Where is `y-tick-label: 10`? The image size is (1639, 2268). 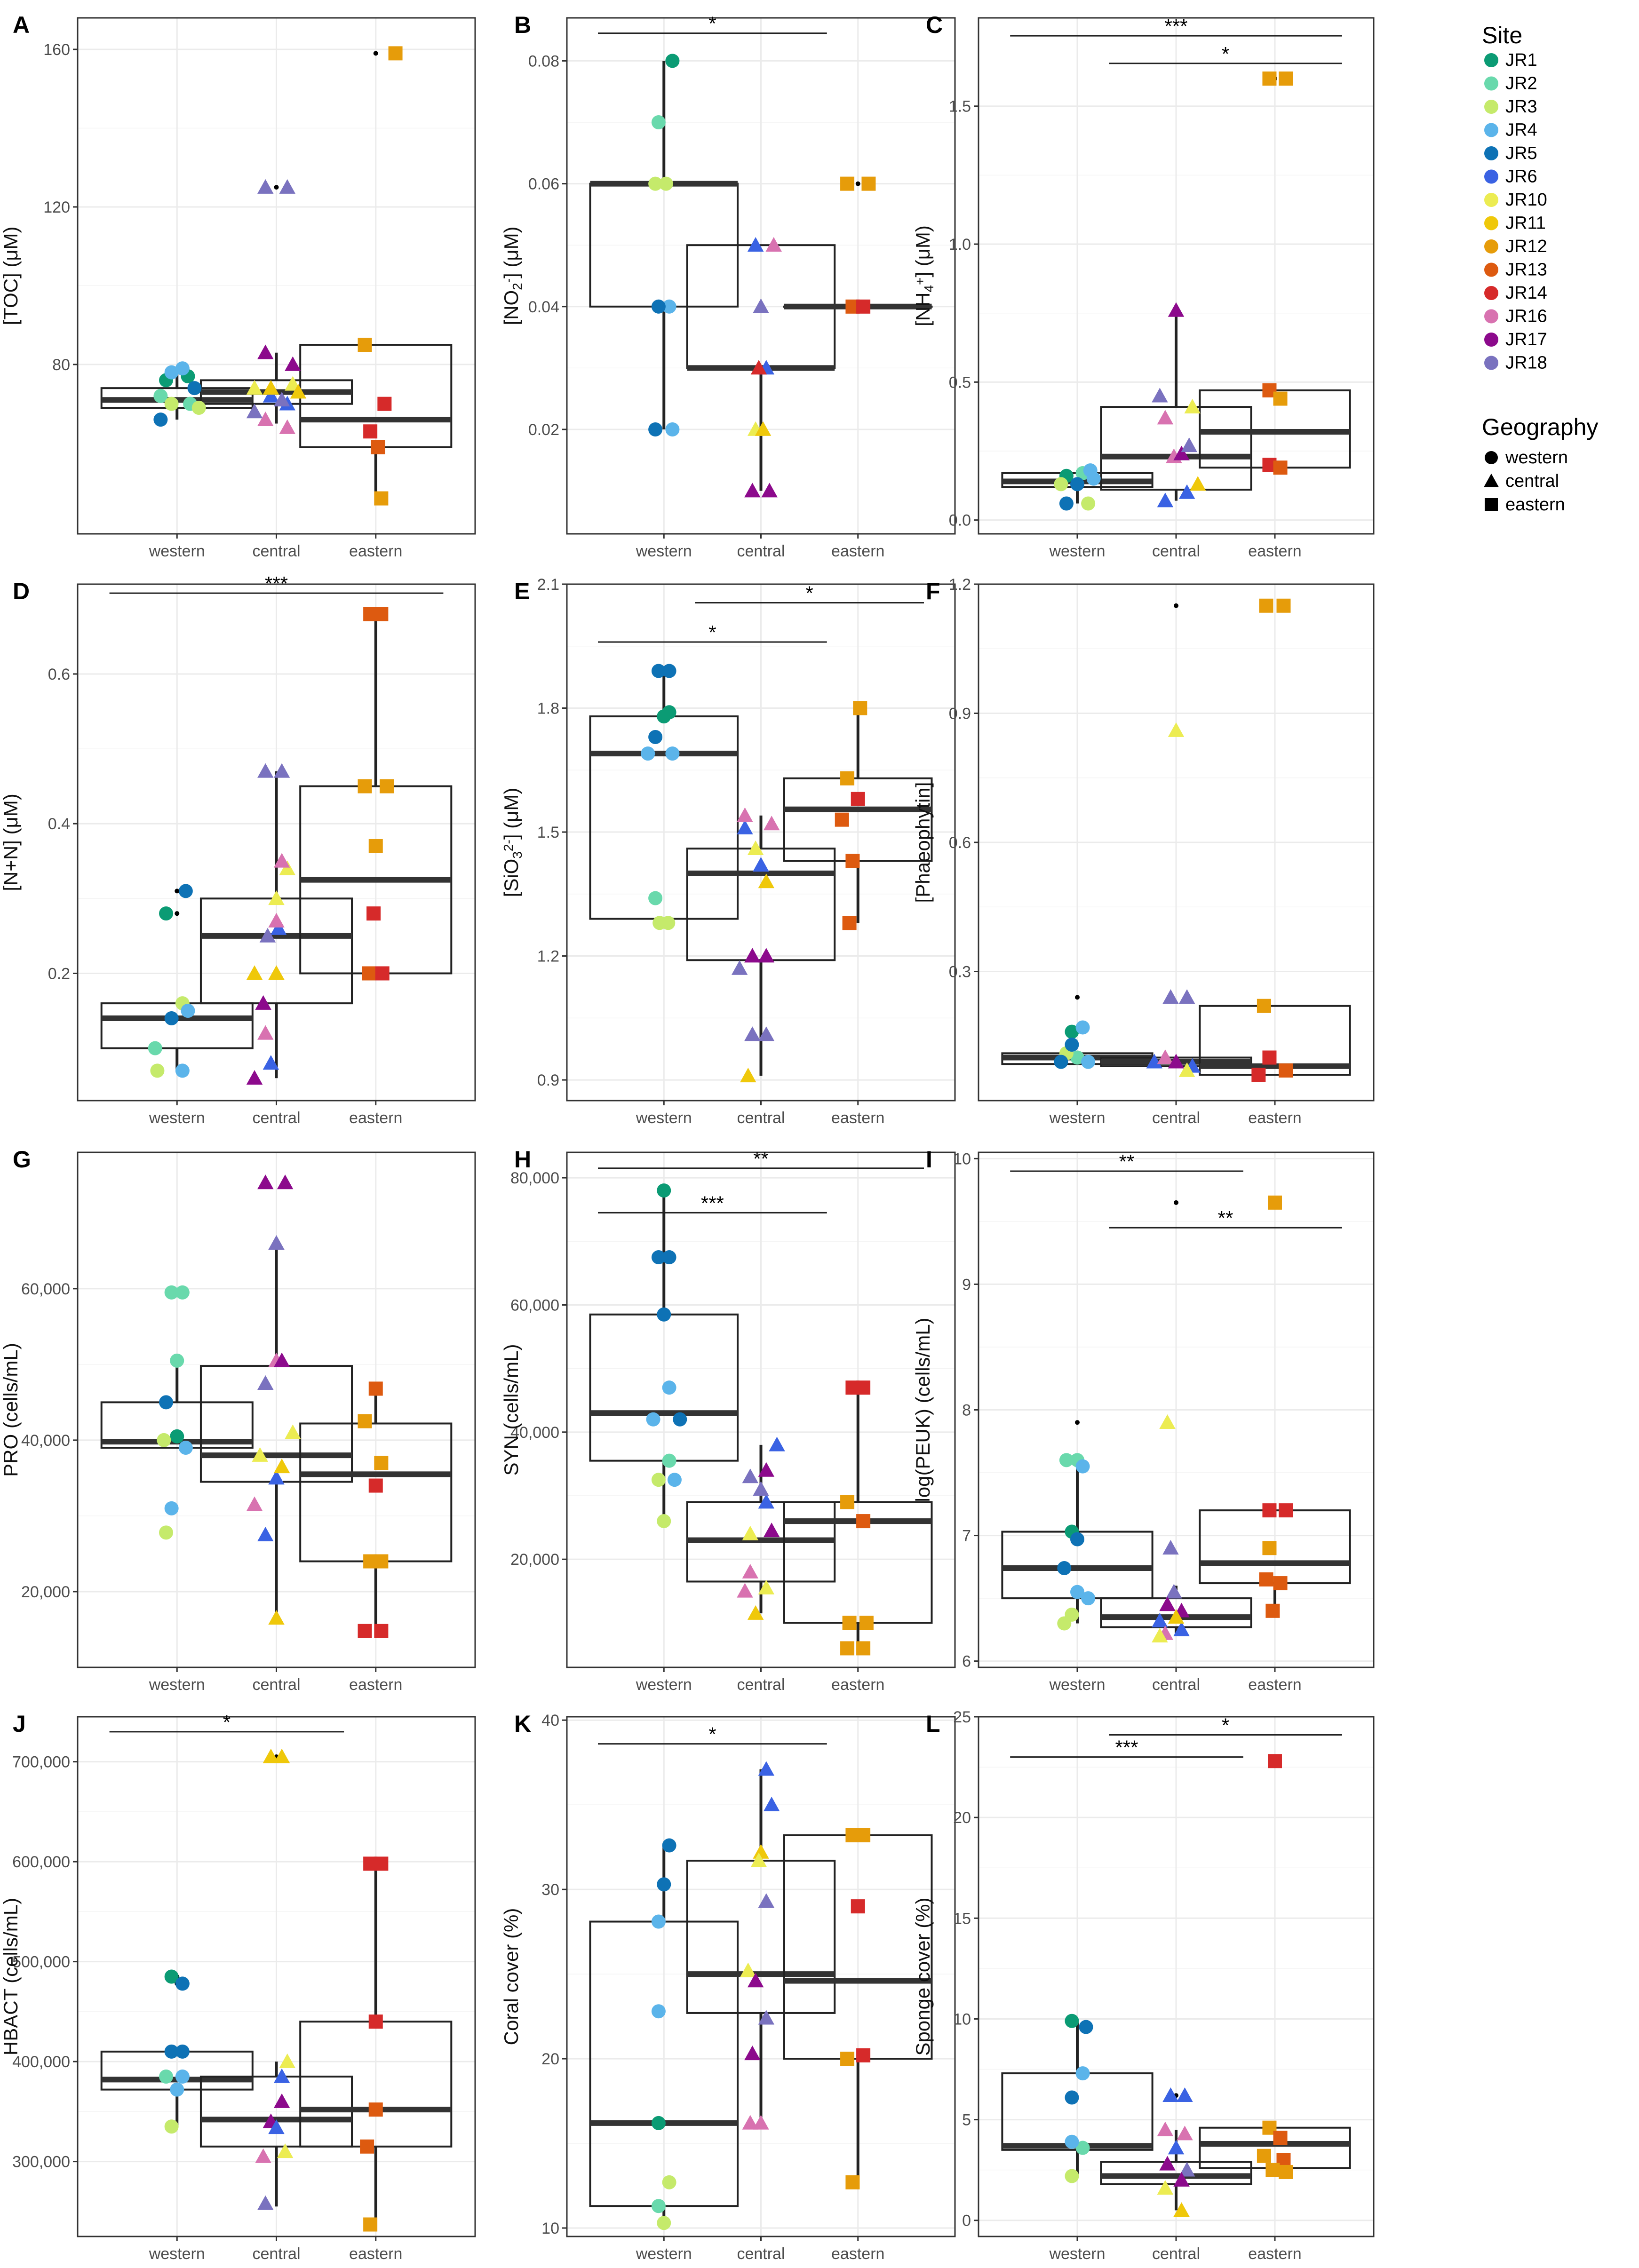
y-tick-label: 10 is located at coordinates (550, 2228).